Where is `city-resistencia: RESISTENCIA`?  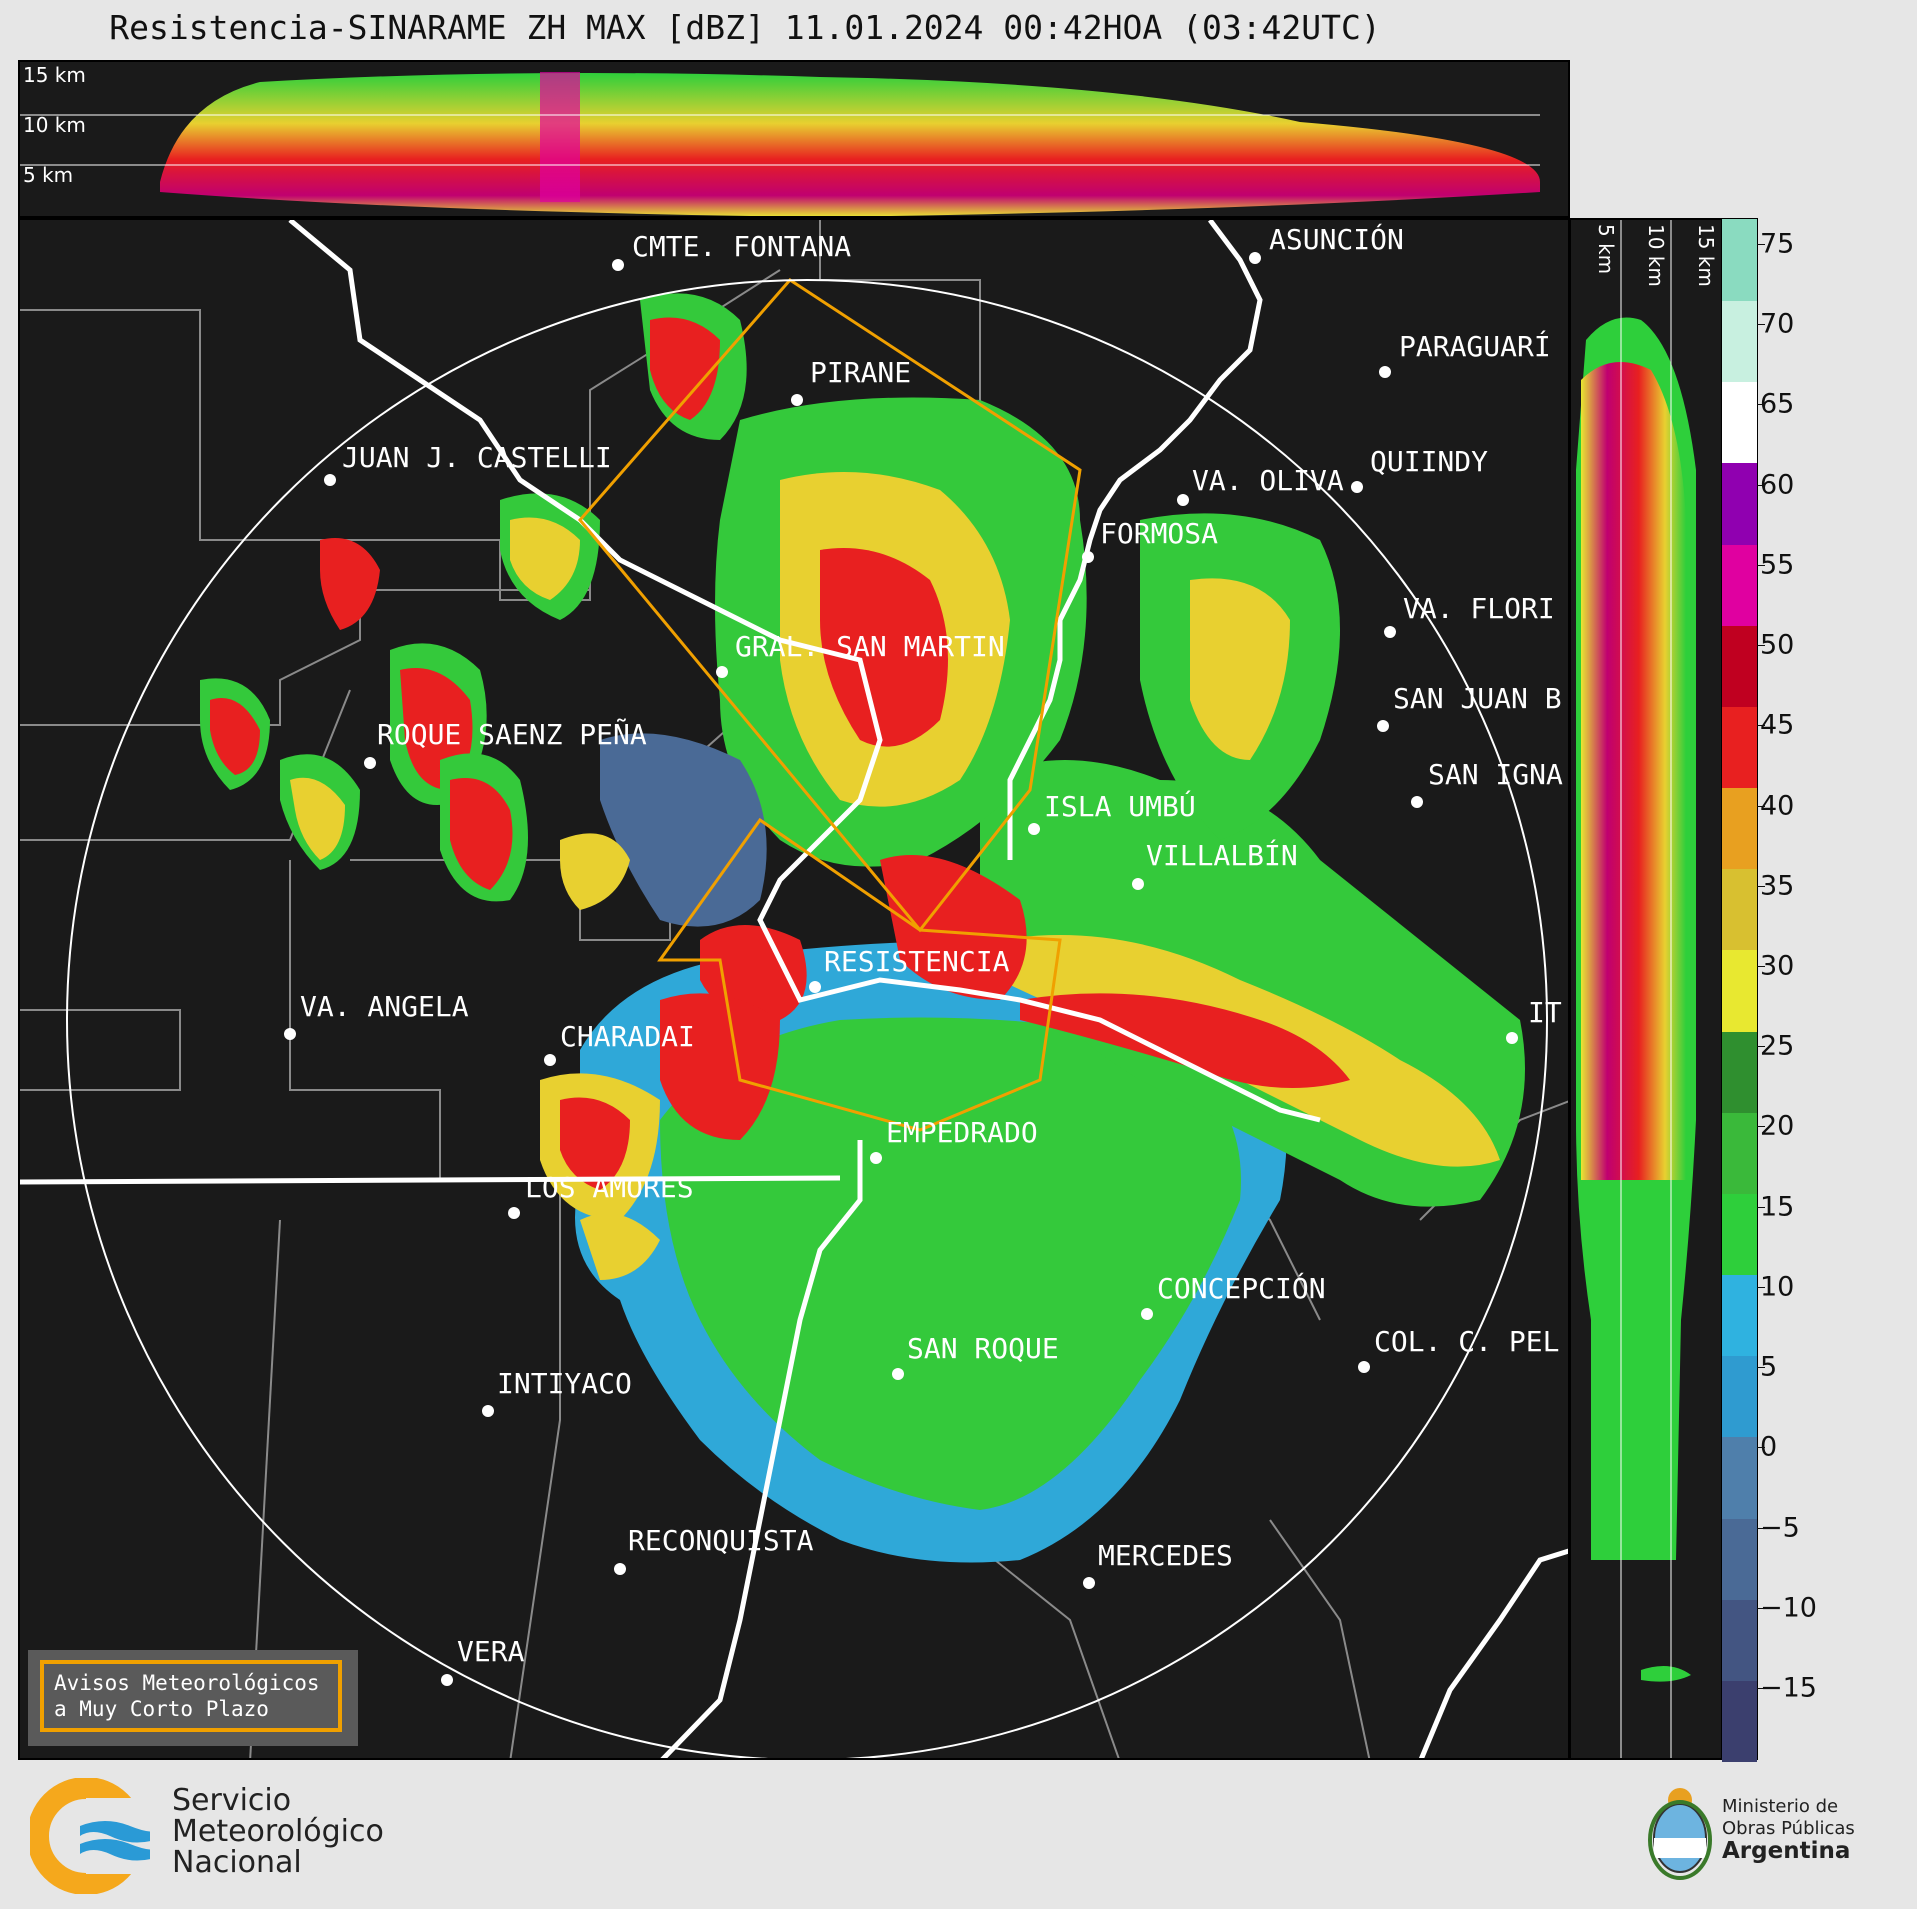 city-resistencia: RESISTENCIA is located at coordinates (909, 969).